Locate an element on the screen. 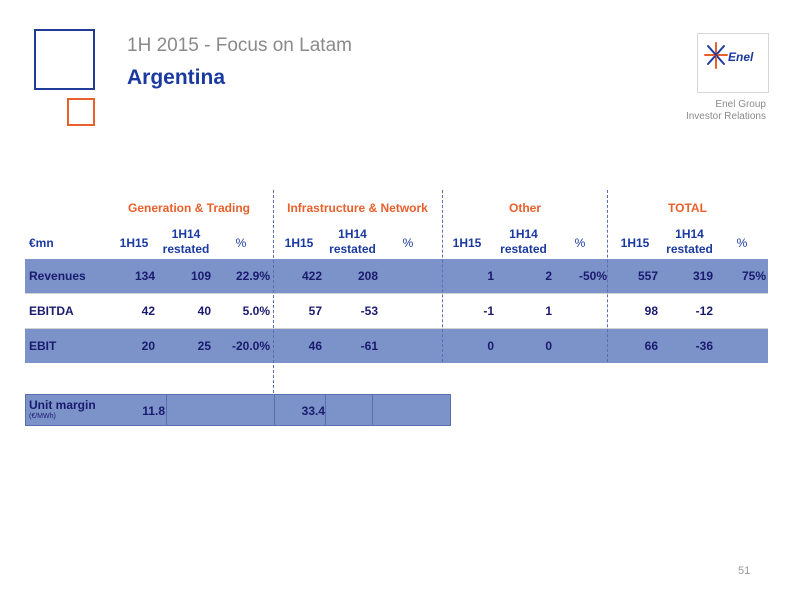 The height and width of the screenshot is (600, 800). unit-margin-infra-value: 33.4 is located at coordinates (313, 411).